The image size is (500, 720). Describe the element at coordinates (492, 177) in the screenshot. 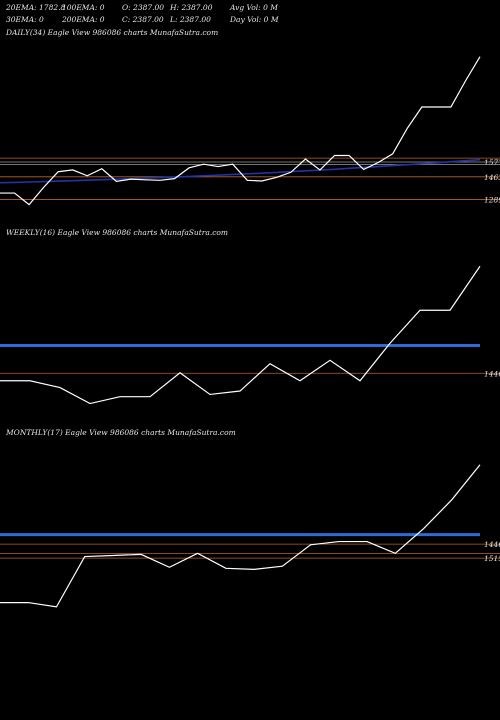

I see `level-label: 1463` at that location.